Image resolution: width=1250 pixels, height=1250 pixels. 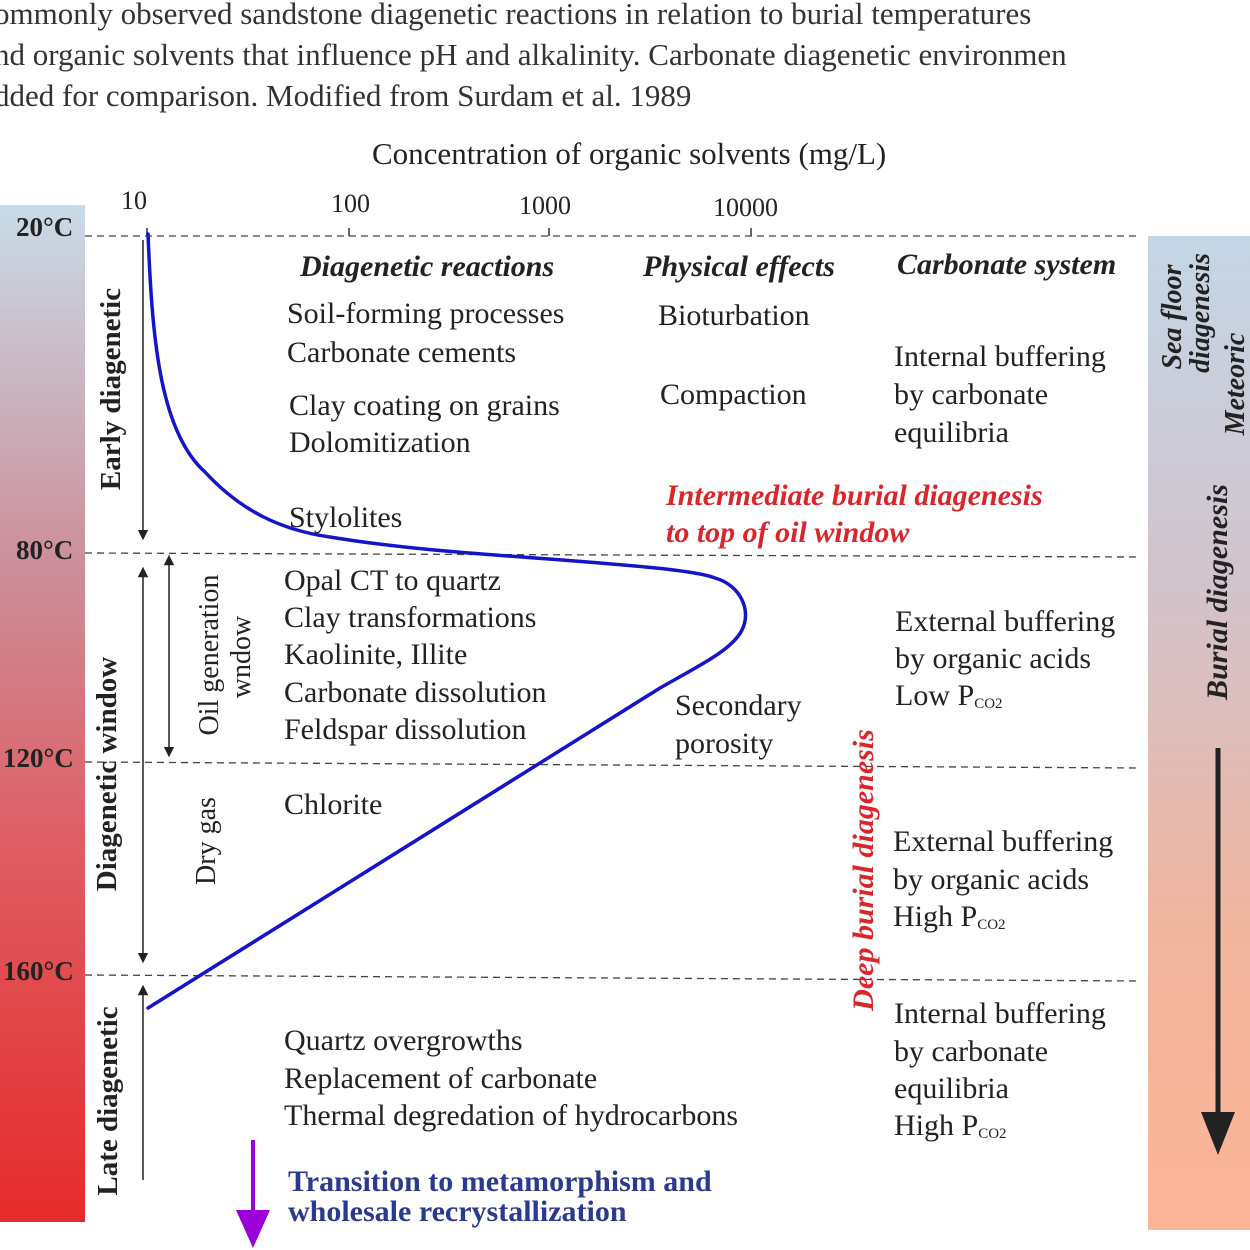 I want to click on carbonate-2-line-2: by organic acids, so click(x=993, y=658).